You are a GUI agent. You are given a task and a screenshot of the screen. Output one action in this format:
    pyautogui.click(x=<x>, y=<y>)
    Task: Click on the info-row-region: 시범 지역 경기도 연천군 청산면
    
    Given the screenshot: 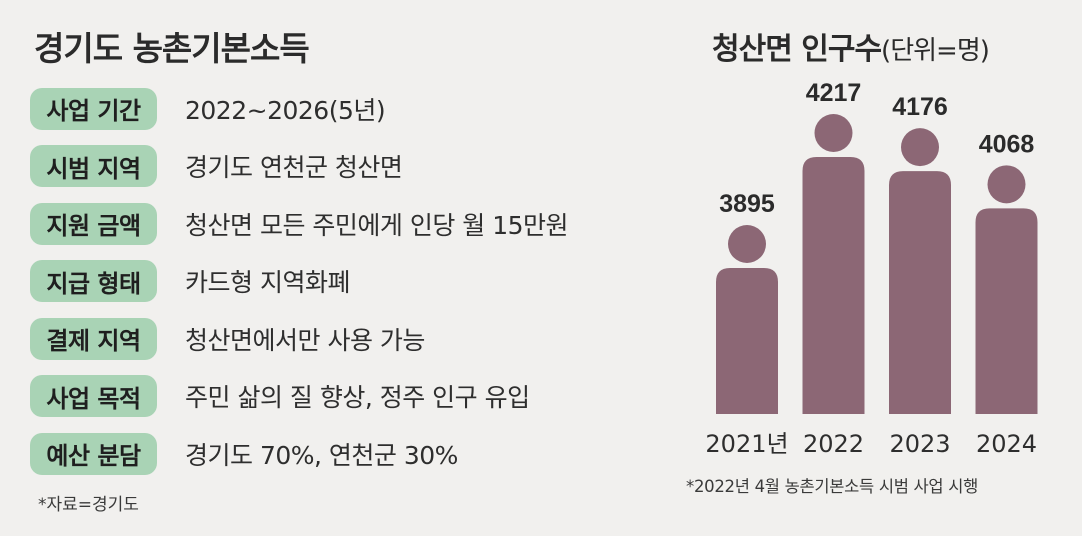 What is the action you would take?
    pyautogui.click(x=355, y=167)
    